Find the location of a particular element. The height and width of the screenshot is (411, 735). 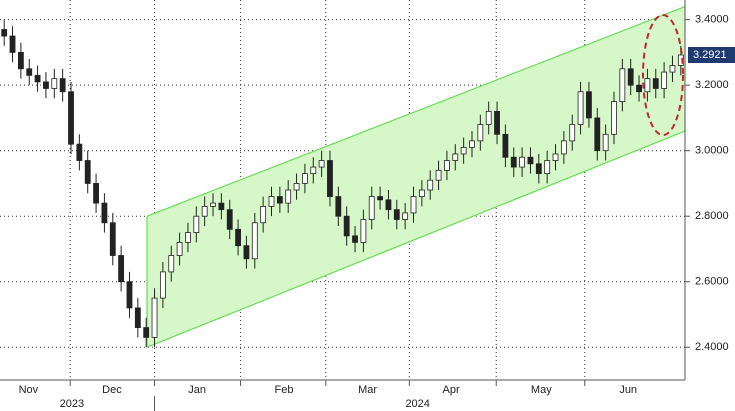

x-tick-label: Nov is located at coordinates (29, 390).